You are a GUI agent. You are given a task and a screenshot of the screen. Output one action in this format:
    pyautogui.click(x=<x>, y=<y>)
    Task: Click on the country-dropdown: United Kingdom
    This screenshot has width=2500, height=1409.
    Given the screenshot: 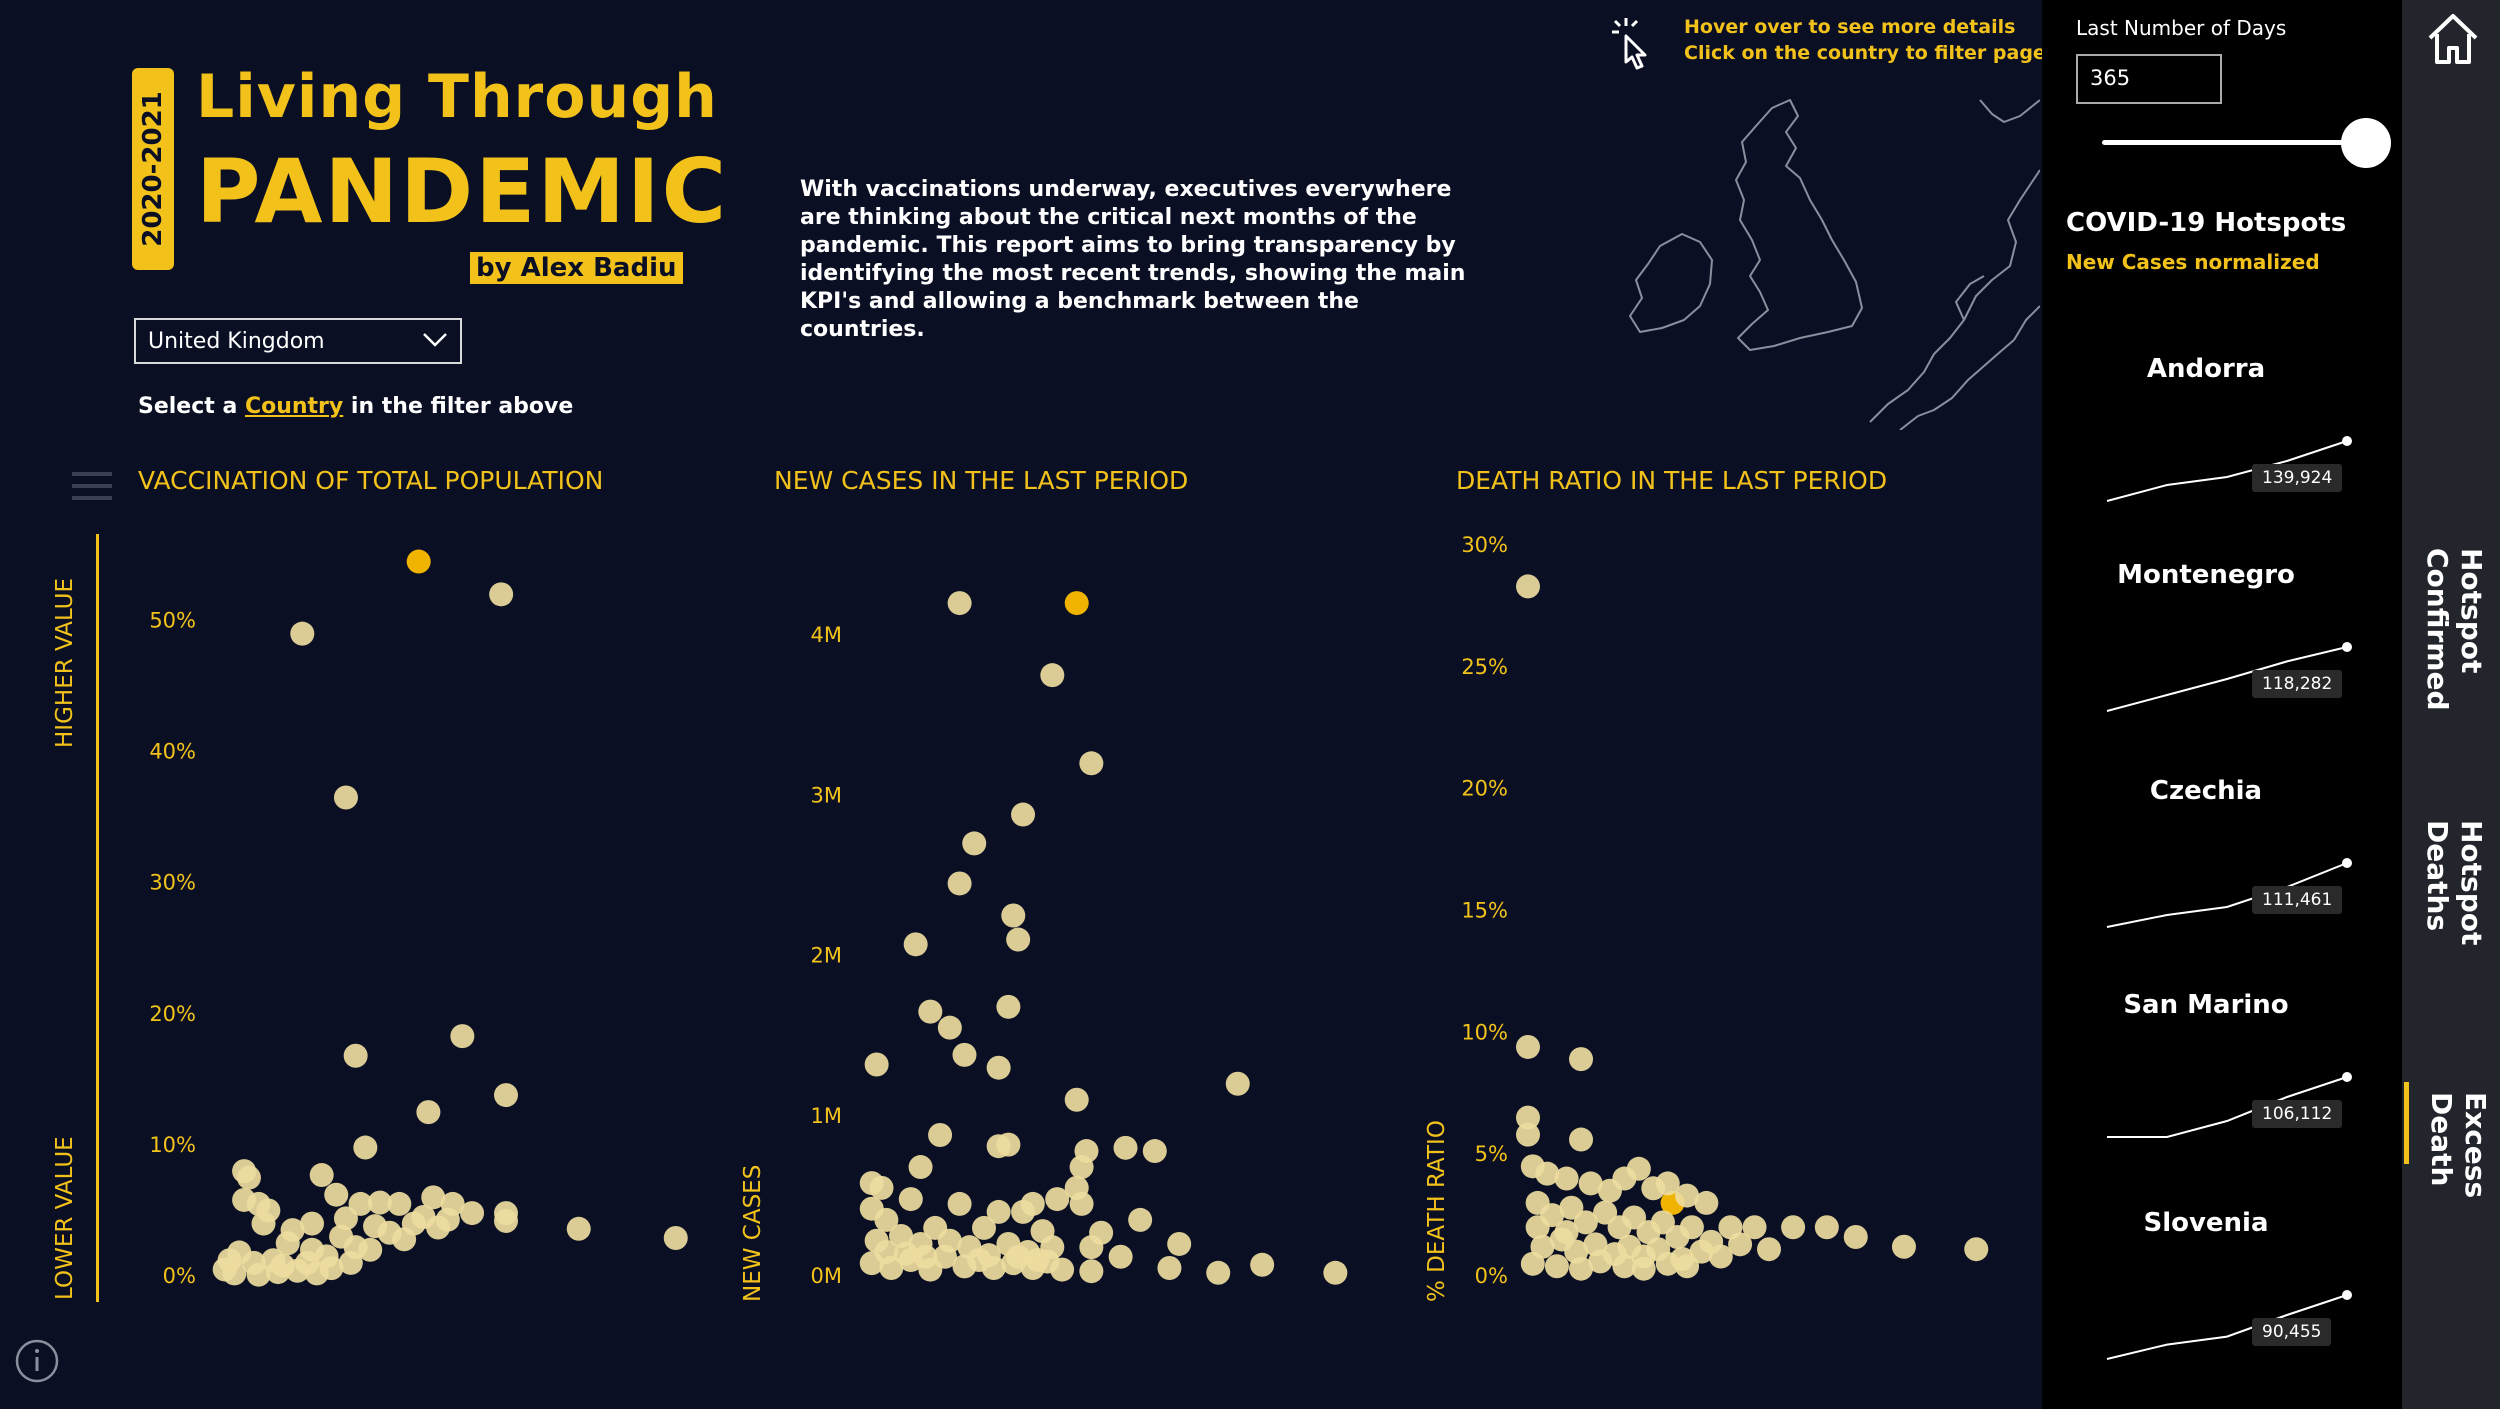 What is the action you would take?
    pyautogui.click(x=298, y=341)
    